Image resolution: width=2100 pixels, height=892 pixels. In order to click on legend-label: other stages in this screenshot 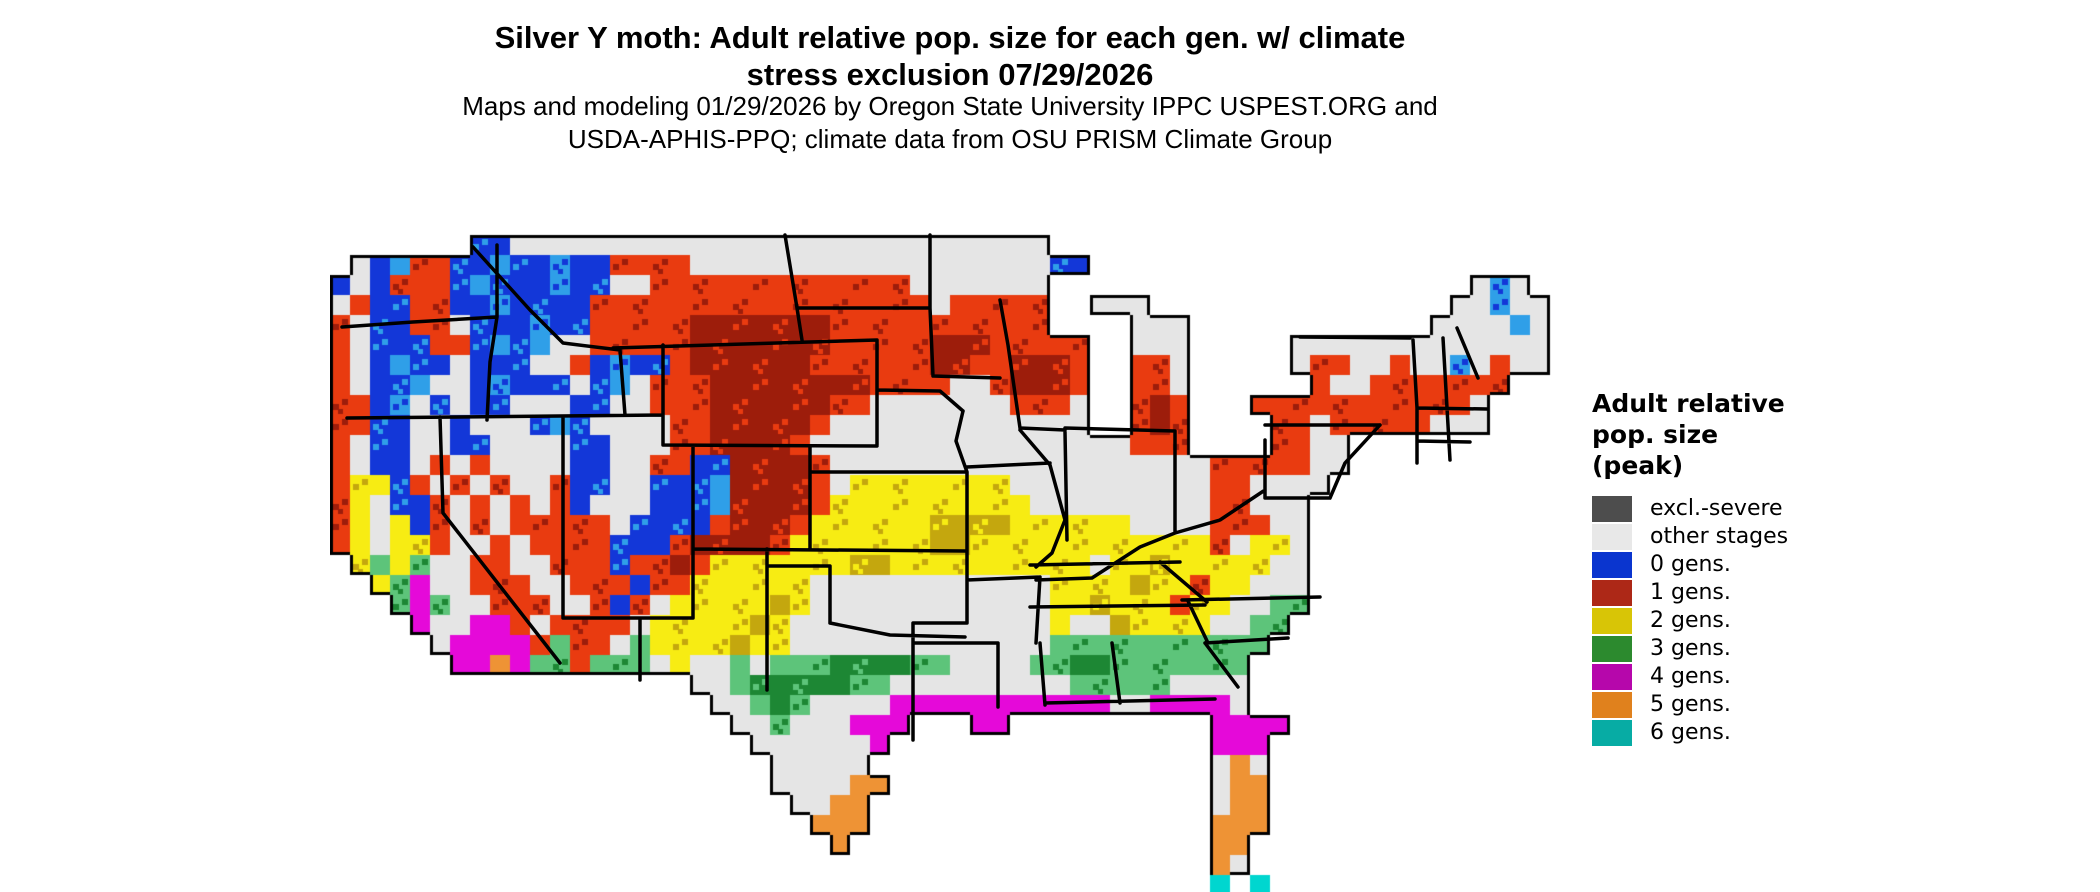, I will do `click(1719, 536)`.